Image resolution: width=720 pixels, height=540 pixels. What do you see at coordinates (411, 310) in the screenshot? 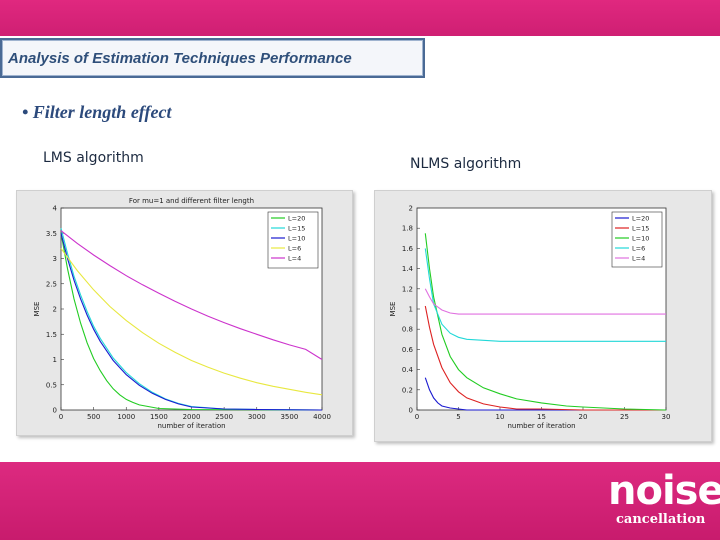
I see `nlms-y-tick-label: 1` at bounding box center [411, 310].